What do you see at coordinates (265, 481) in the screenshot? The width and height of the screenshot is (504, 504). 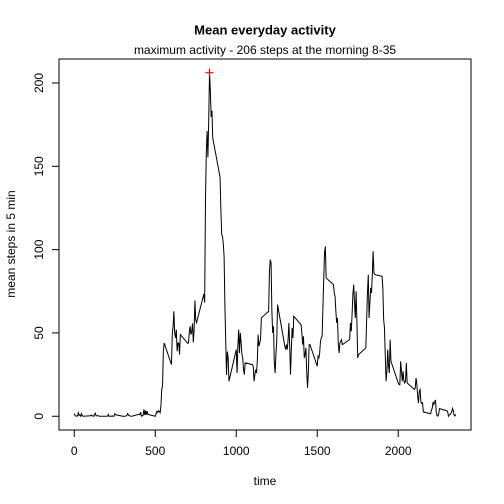 I see `x-axis-label: time` at bounding box center [265, 481].